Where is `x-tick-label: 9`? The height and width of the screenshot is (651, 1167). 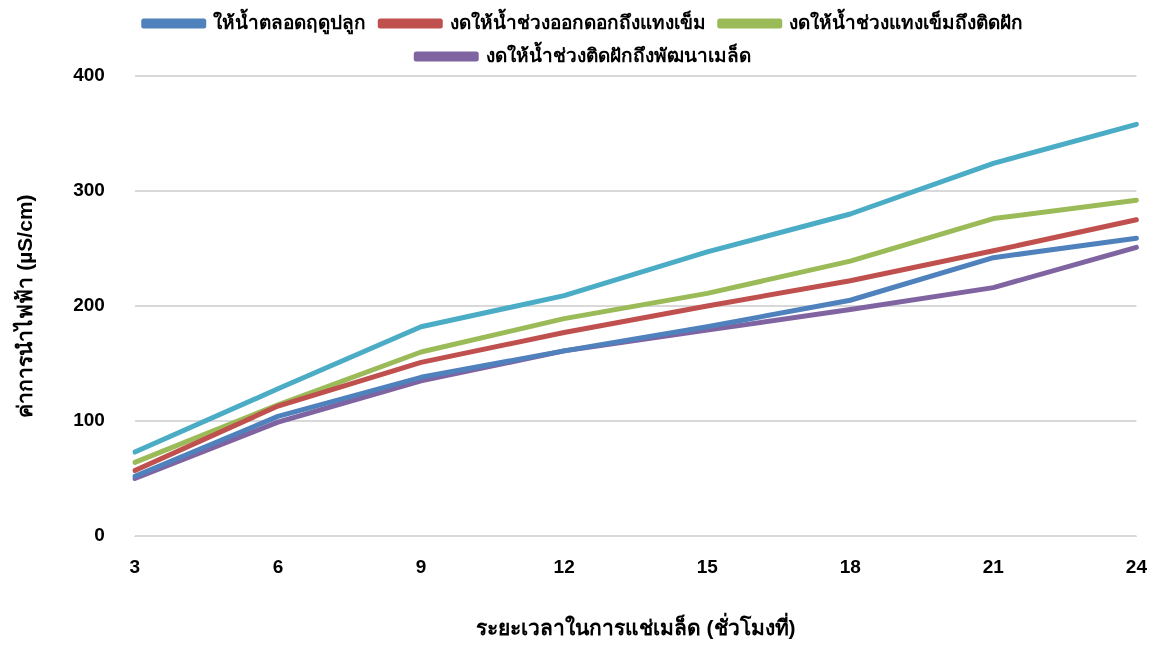 x-tick-label: 9 is located at coordinates (421, 566).